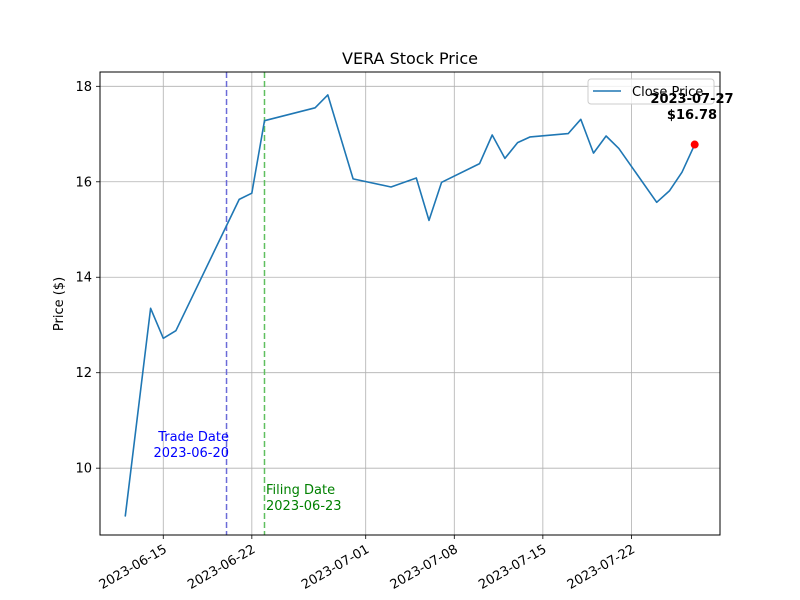 The height and width of the screenshot is (600, 800). I want to click on y-tick-label: 10, so click(83, 469).